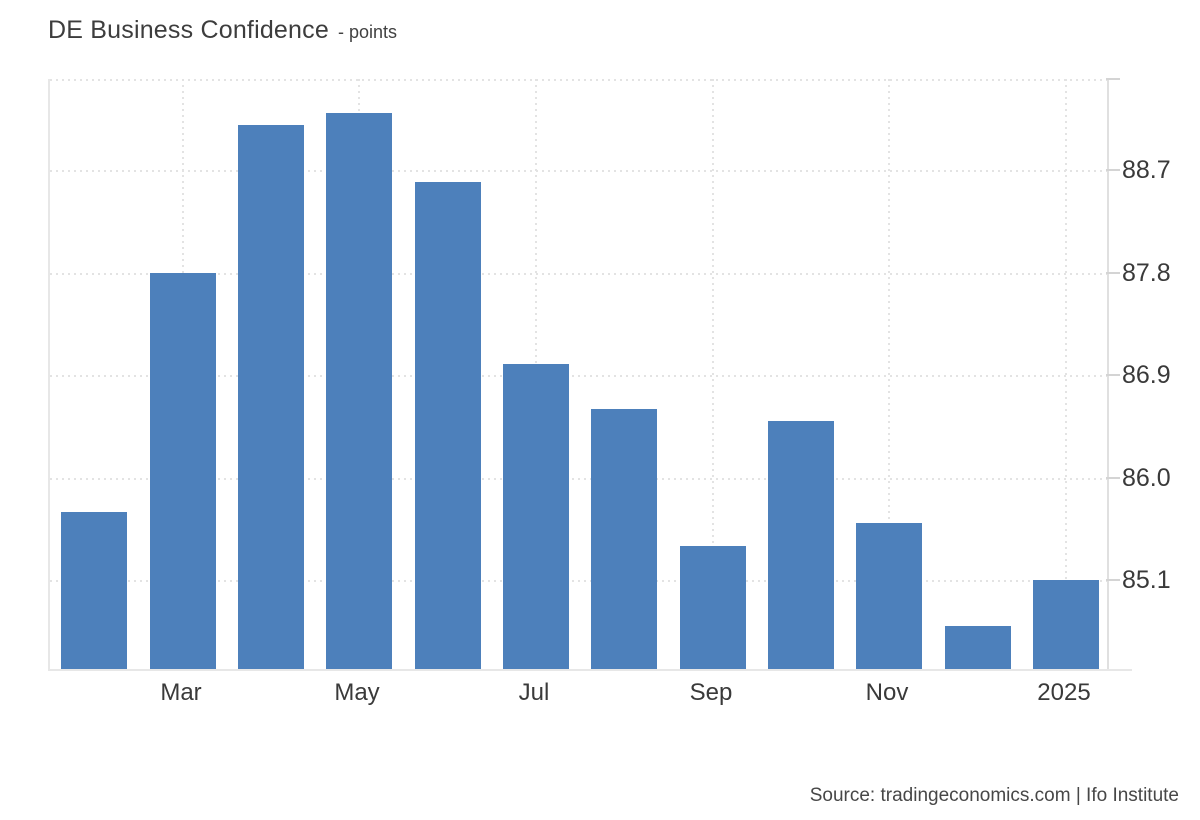 This screenshot has width=1200, height=820. Describe the element at coordinates (1064, 692) in the screenshot. I see `x-axis-label: 2025` at that location.